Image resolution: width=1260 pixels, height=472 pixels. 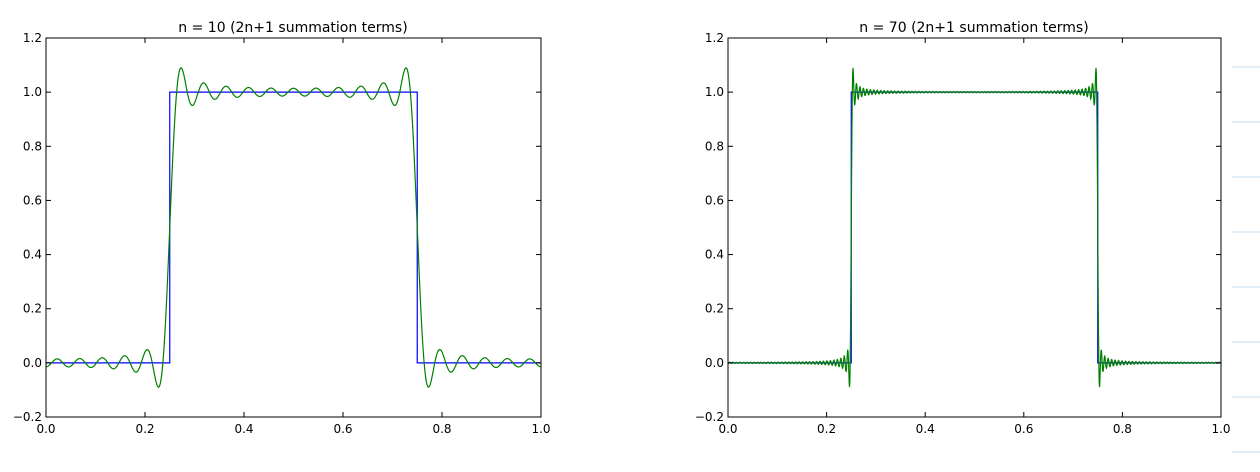 I want to click on chart-title: n = 70 (2n+1 summation terms), so click(x=973, y=28).